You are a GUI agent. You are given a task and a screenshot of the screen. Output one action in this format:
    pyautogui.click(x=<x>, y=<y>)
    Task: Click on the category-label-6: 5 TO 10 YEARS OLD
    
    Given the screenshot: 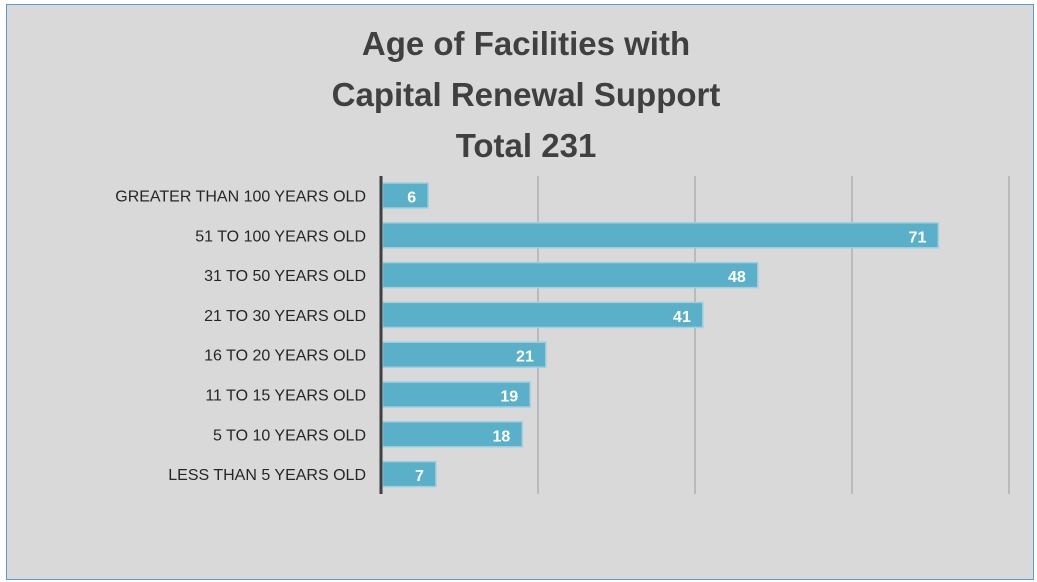 What is the action you would take?
    pyautogui.click(x=289, y=435)
    